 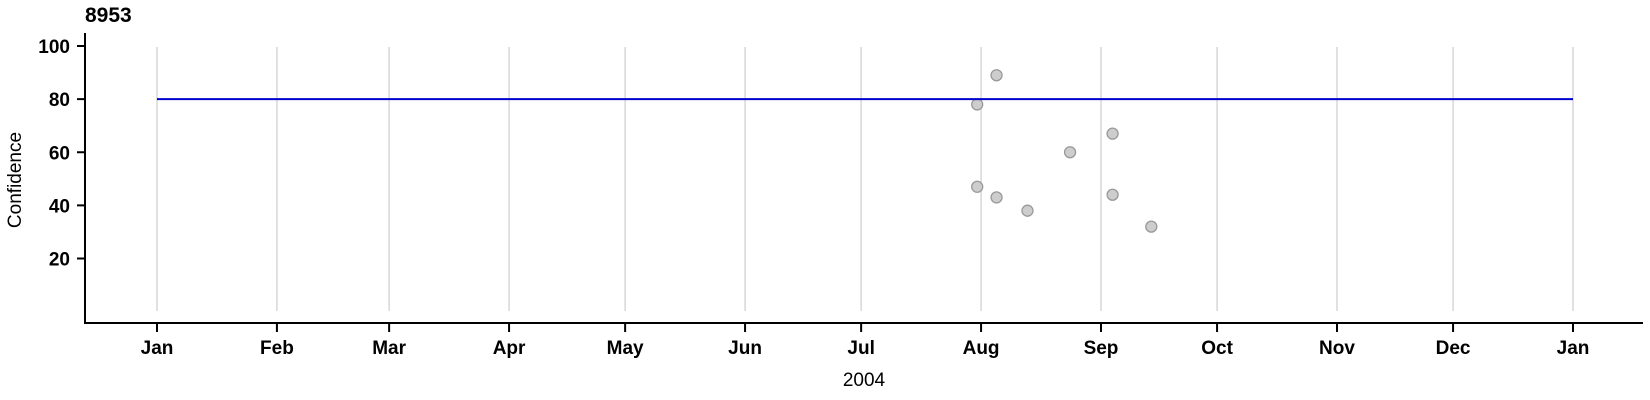 What do you see at coordinates (625, 348) in the screenshot?
I see `x-tick-label: May` at bounding box center [625, 348].